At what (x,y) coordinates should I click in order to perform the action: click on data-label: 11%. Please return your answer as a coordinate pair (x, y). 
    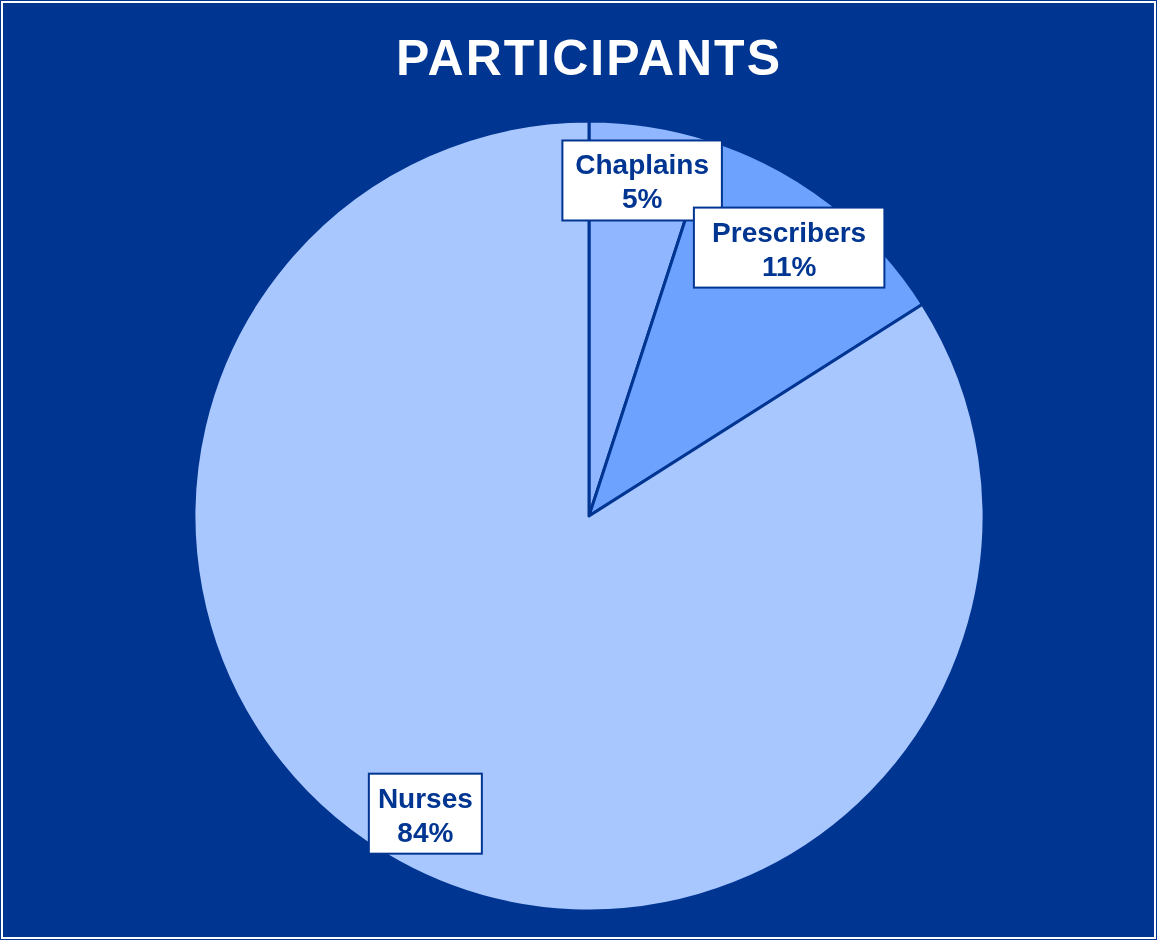
    Looking at the image, I should click on (789, 266).